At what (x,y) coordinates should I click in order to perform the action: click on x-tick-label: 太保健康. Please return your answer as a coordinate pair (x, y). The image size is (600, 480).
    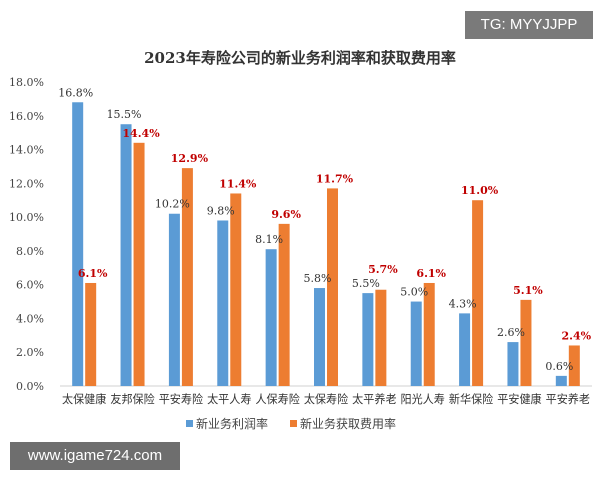
    Looking at the image, I should click on (84, 399).